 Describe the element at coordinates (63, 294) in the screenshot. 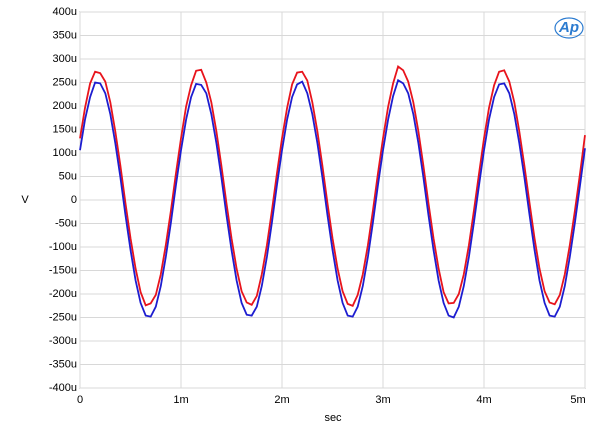

I see `y-tick-label: -200u` at that location.